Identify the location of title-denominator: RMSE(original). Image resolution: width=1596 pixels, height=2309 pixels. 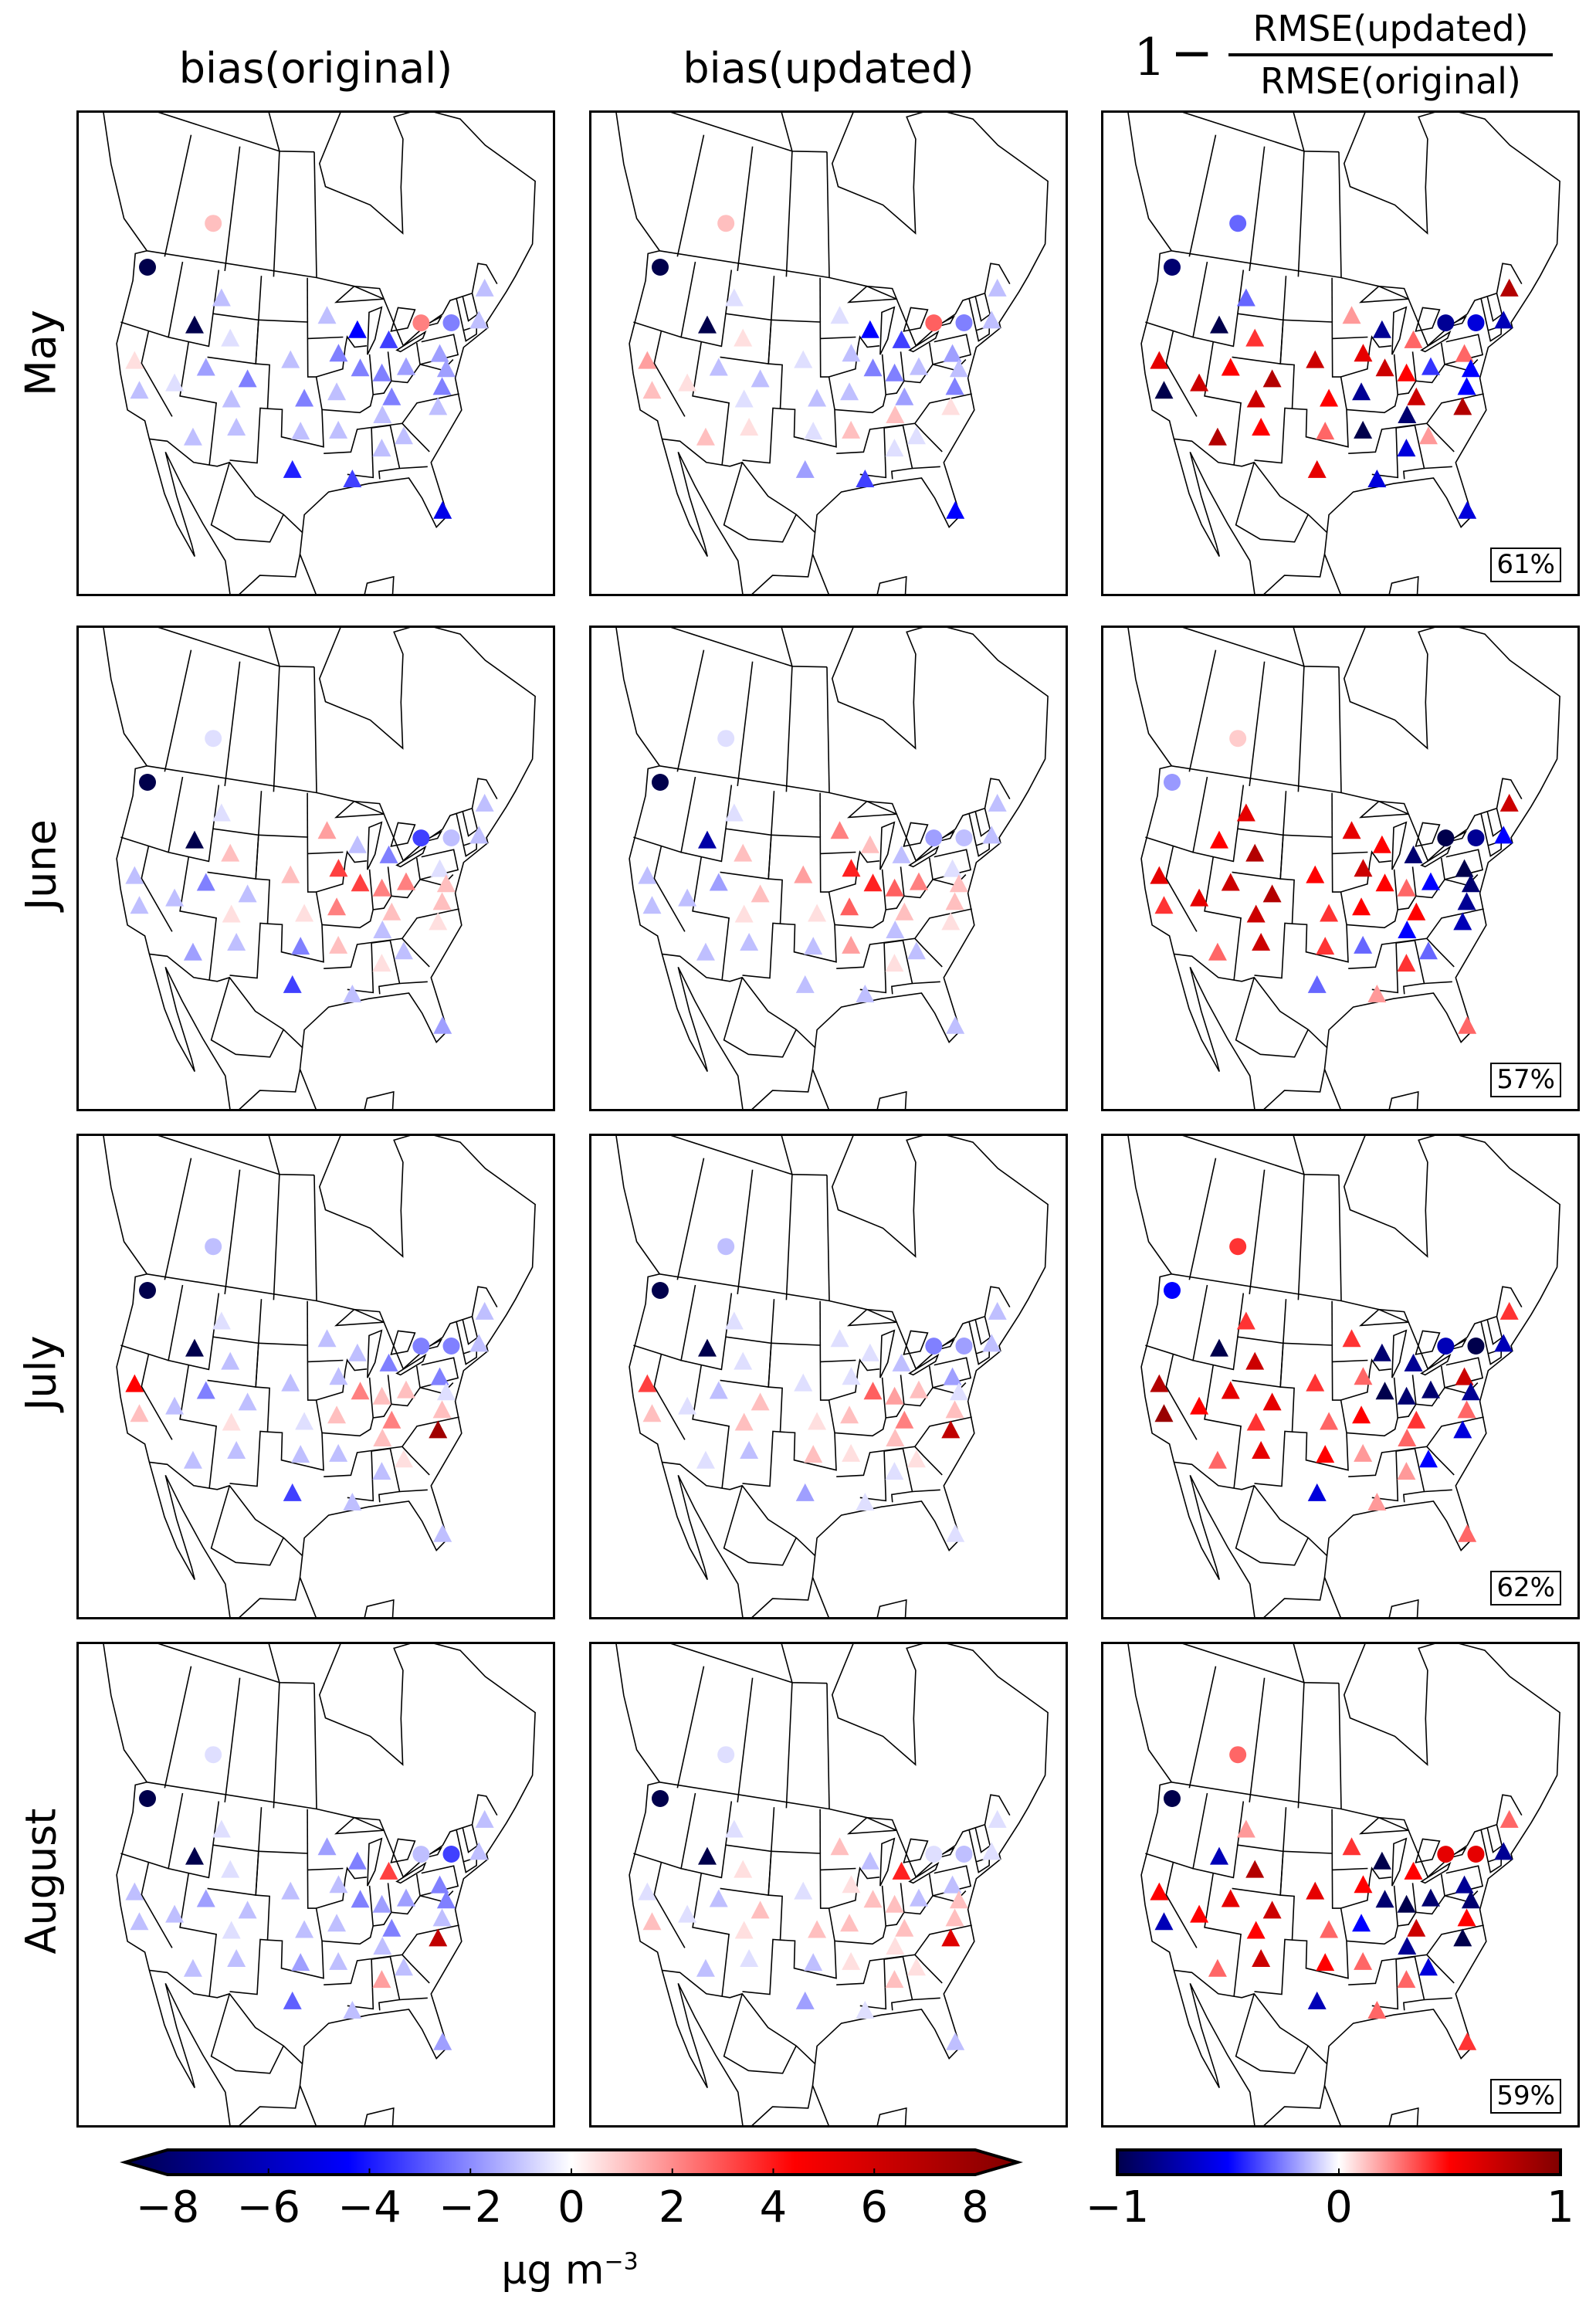
(1390, 81).